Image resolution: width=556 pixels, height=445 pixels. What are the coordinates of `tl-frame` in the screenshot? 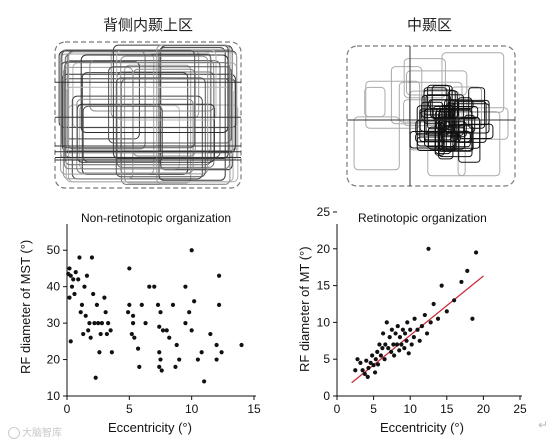 It's located at (148, 115).